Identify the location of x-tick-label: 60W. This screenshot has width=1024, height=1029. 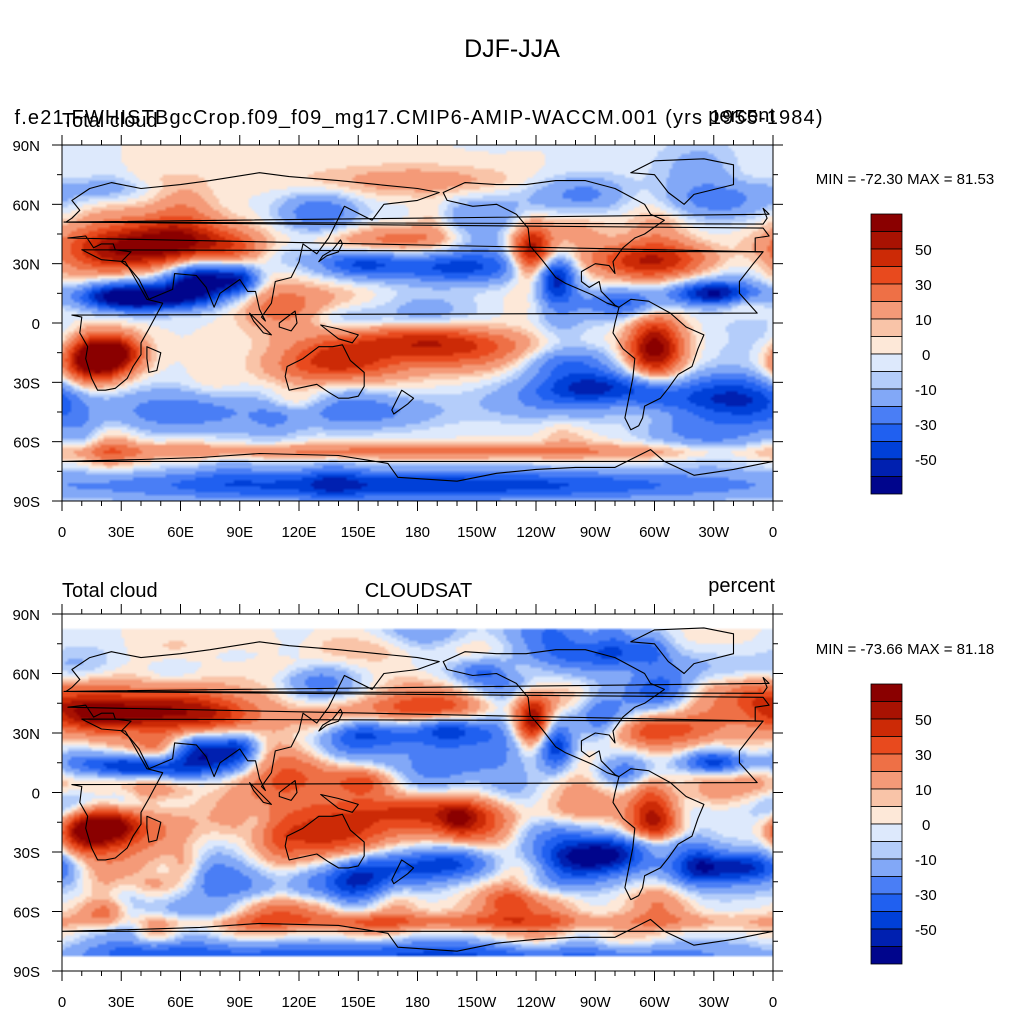
(655, 1002).